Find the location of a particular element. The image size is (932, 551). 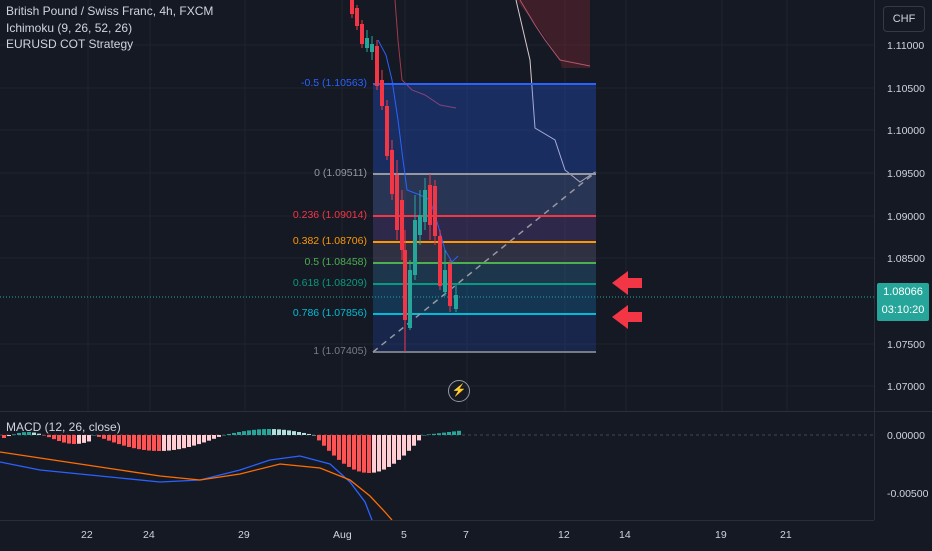

macd-histogram is located at coordinates (231, 451).